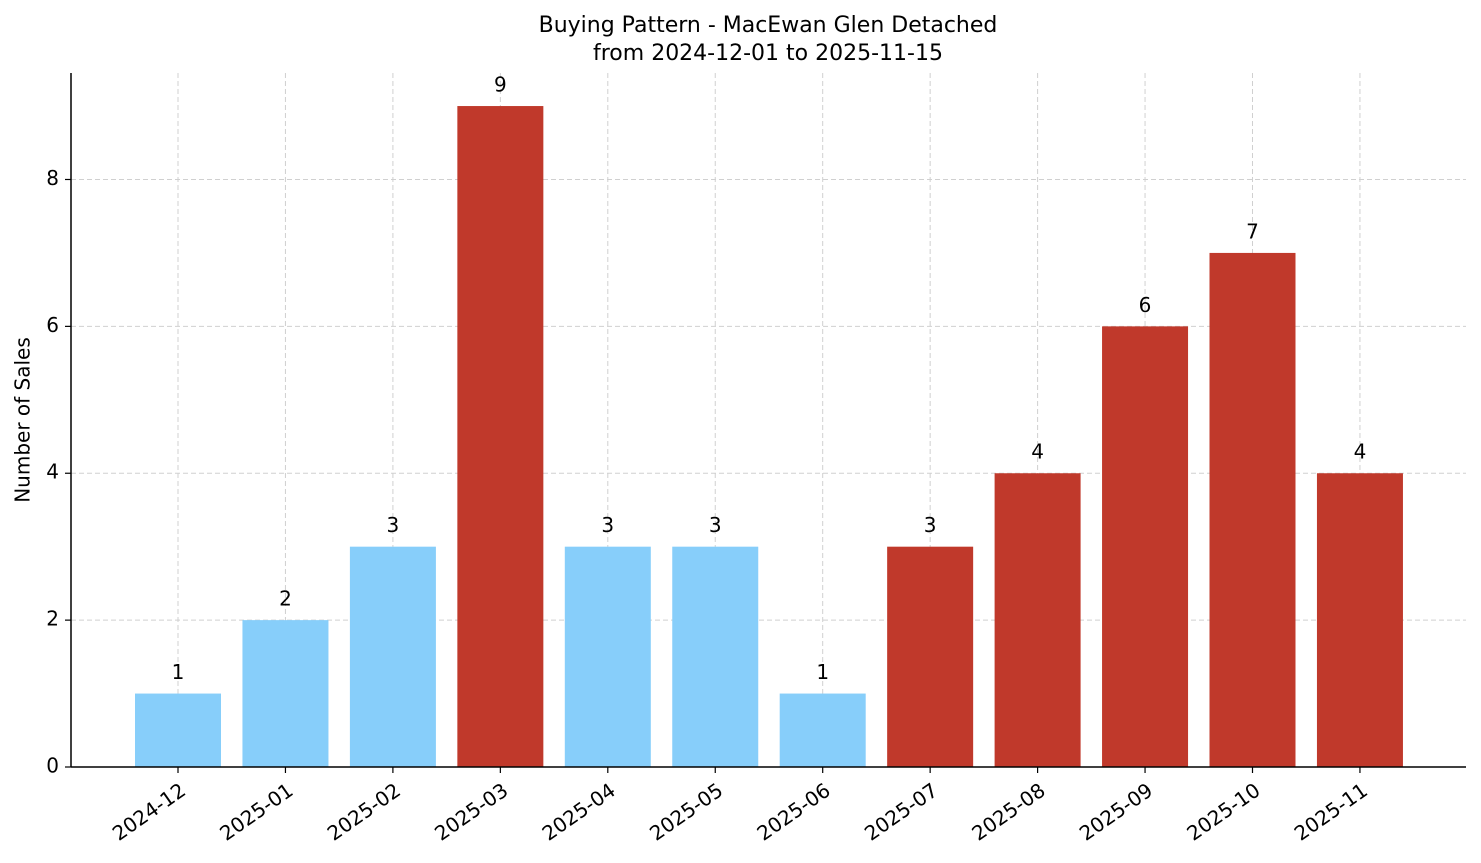  Describe the element at coordinates (256, 812) in the screenshot. I see `x-tick-label: 2025-01` at that location.